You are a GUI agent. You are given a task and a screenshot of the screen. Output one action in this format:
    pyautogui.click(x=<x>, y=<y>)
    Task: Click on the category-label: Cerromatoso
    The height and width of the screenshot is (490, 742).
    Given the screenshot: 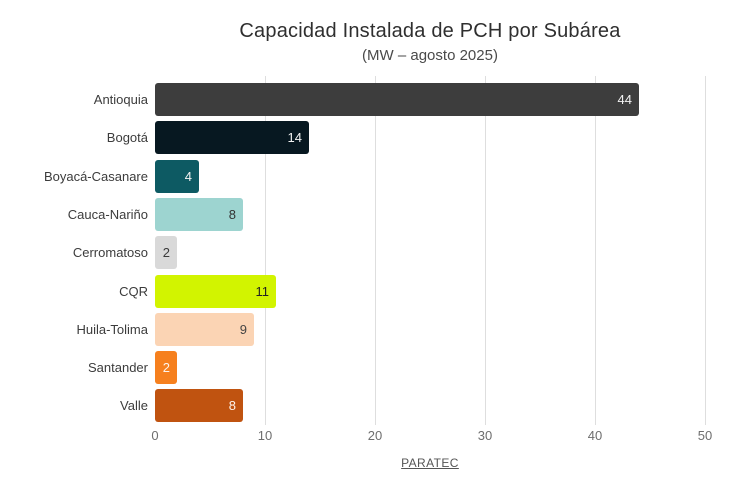 What is the action you would take?
    pyautogui.click(x=110, y=252)
    